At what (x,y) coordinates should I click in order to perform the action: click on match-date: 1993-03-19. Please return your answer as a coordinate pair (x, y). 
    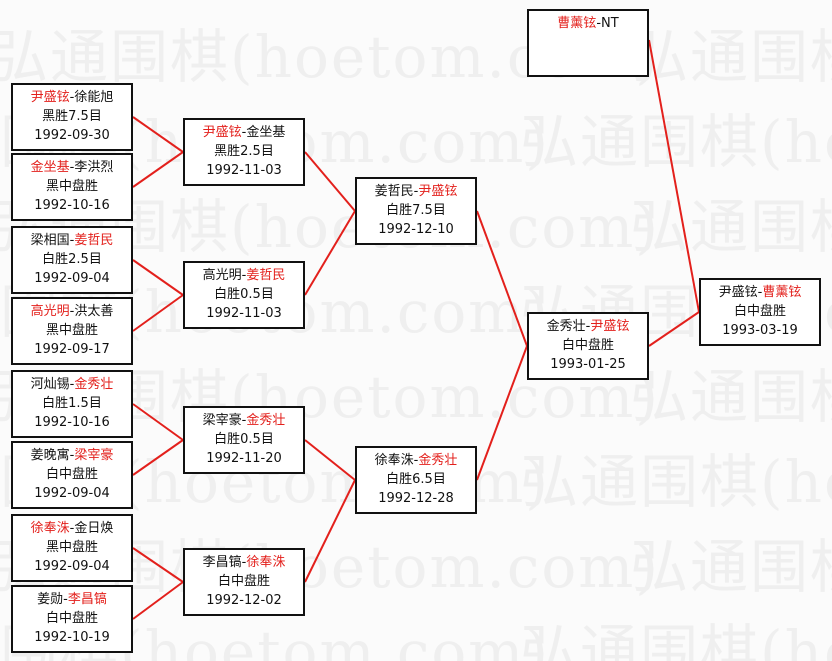
    Looking at the image, I should click on (760, 330).